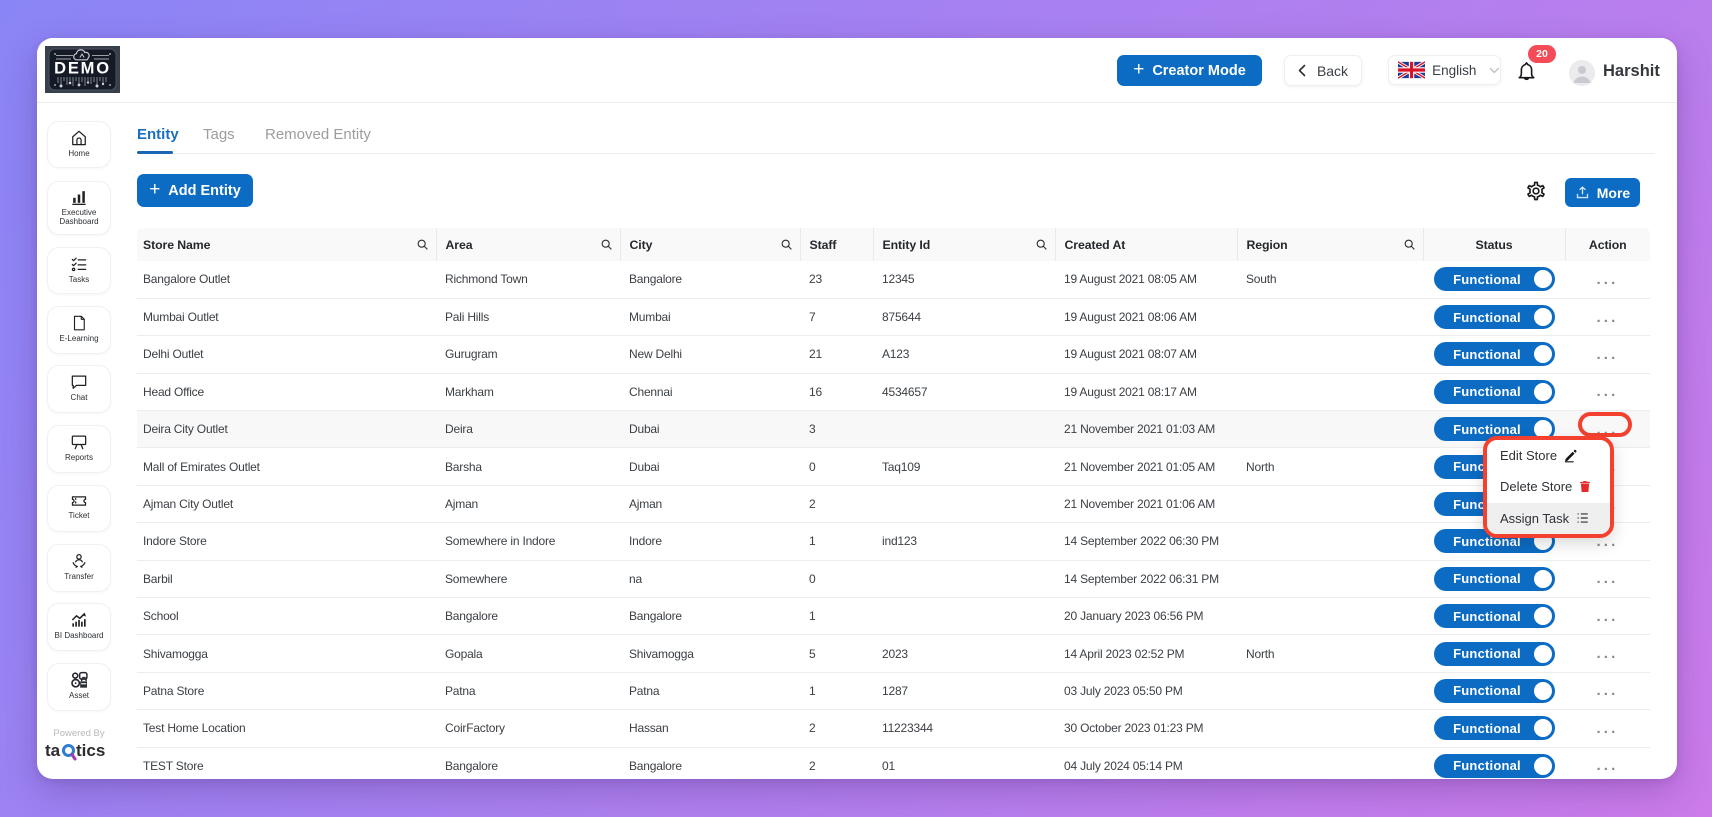  I want to click on svg-text: tics, so click(90, 750).